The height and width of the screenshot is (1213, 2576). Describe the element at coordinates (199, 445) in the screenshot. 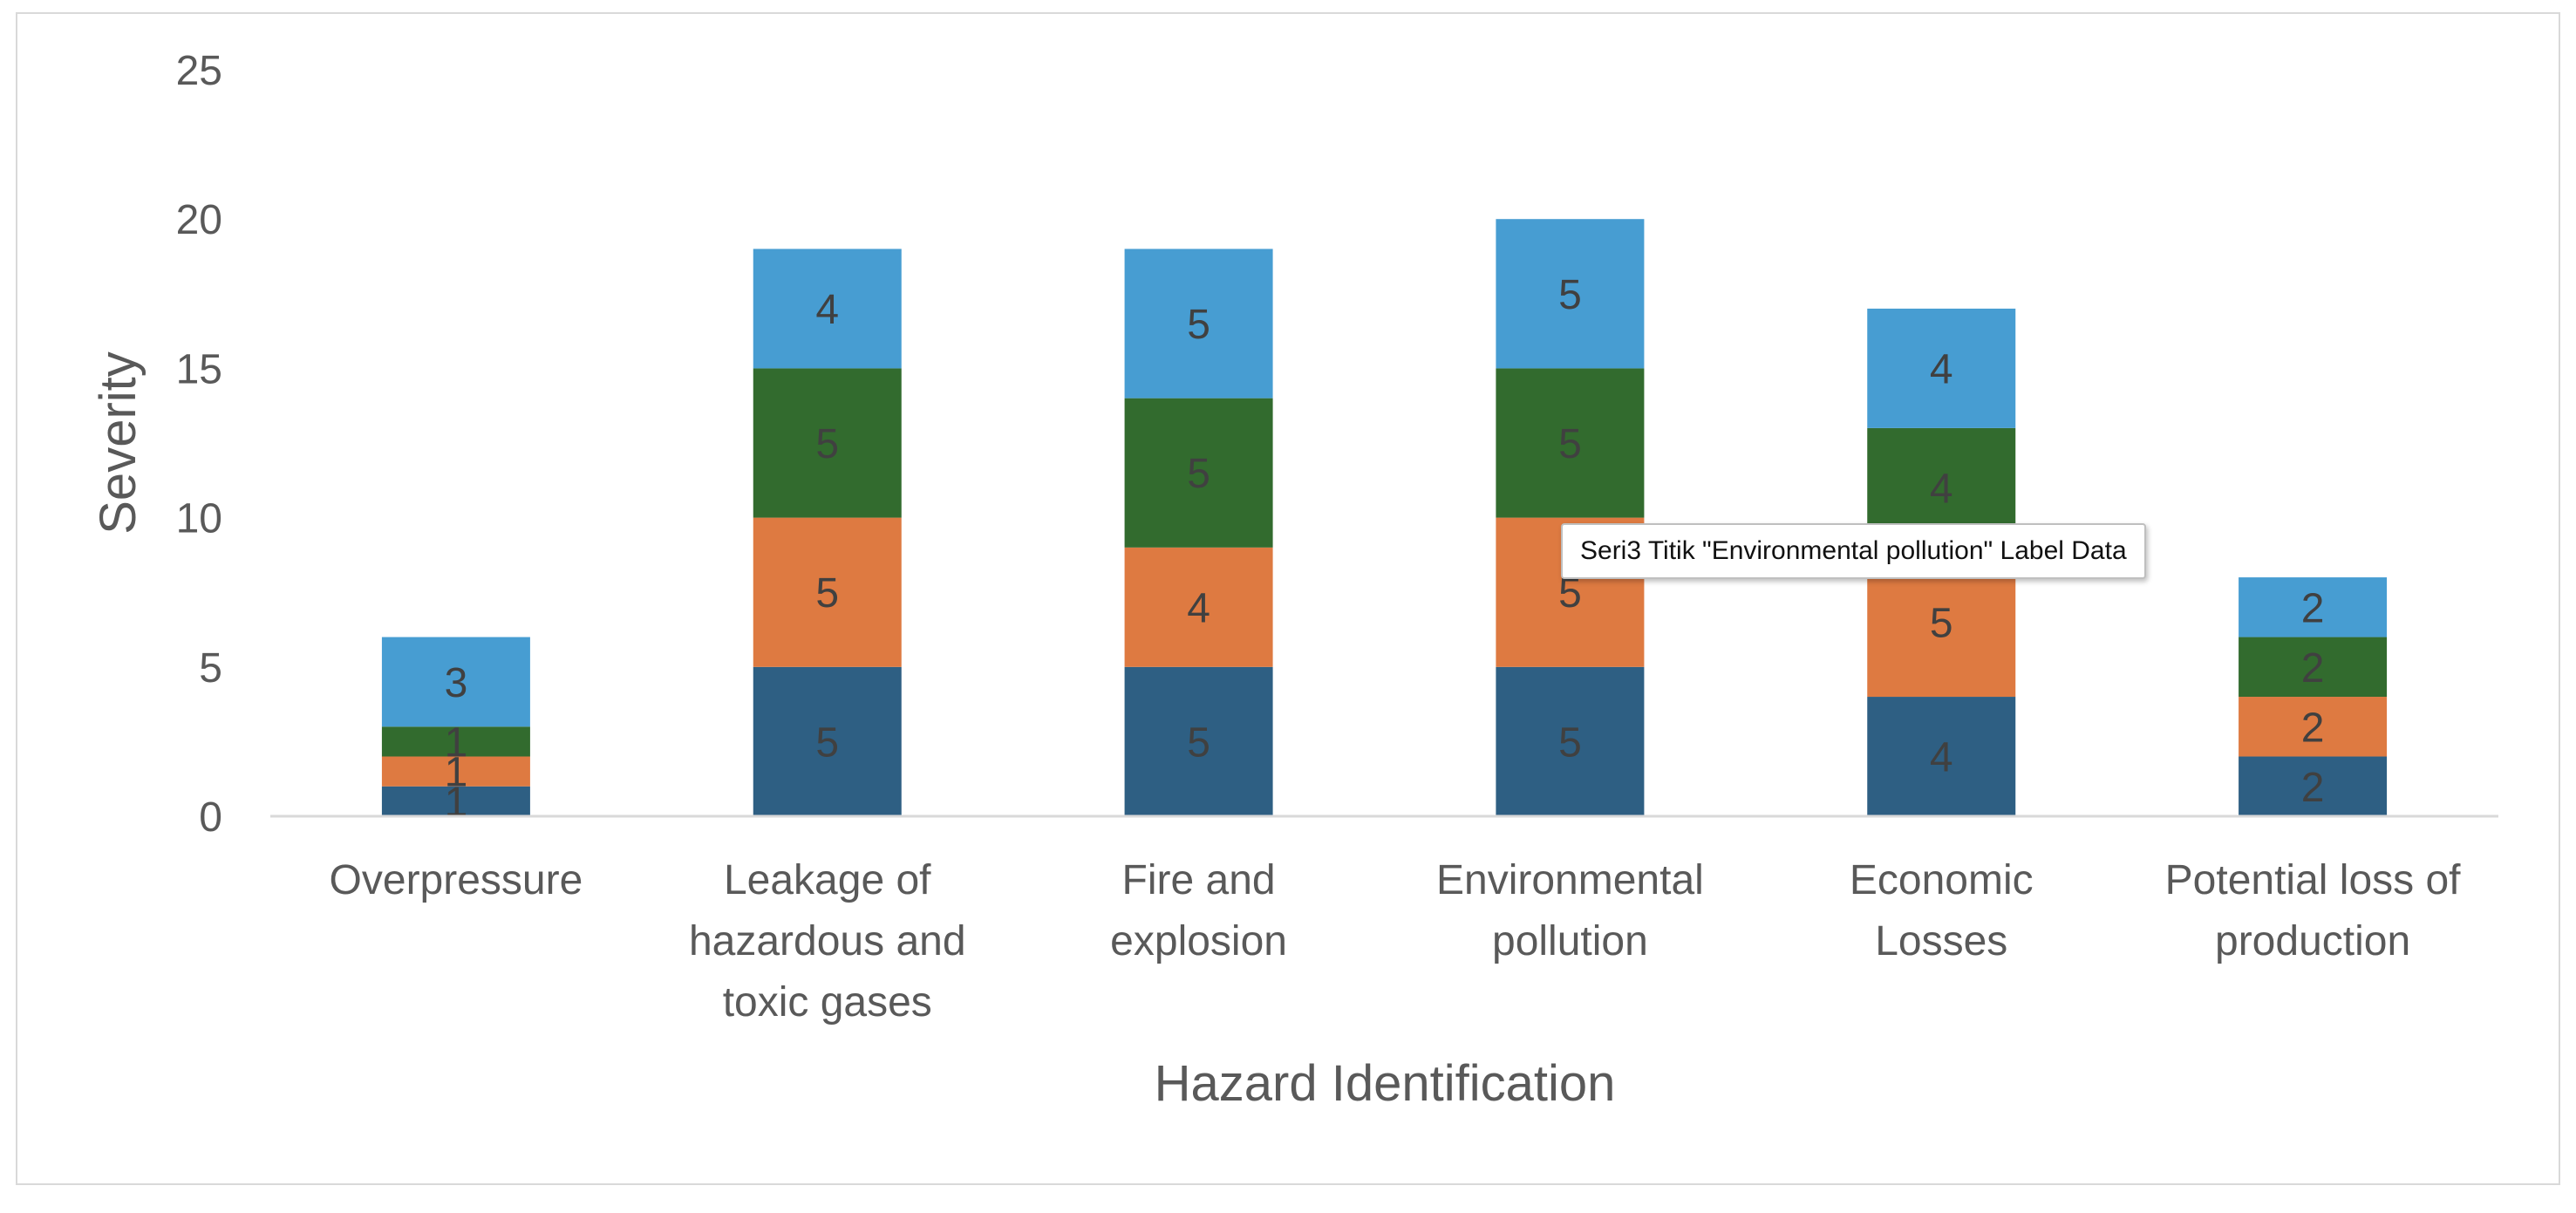

I see `y-axis-ticks: 0 5 10 15 20 25` at that location.